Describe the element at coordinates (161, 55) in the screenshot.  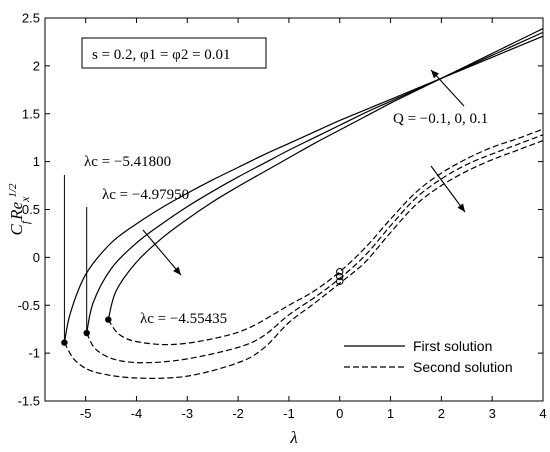
I see `parameter-box-text: s = 0.2, φ1 = φ2 = 0.01` at that location.